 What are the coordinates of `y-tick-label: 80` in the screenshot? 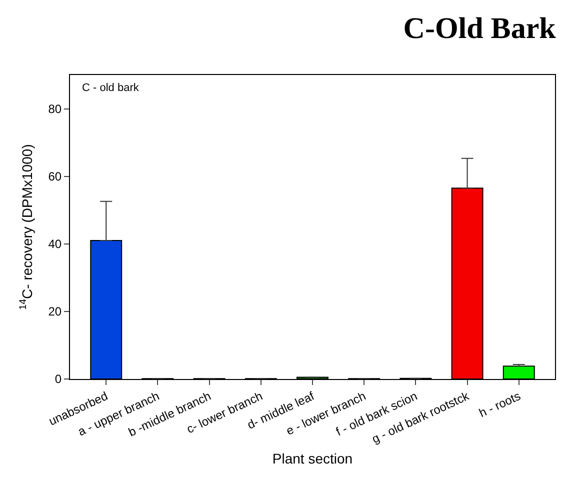 It's located at (55, 109).